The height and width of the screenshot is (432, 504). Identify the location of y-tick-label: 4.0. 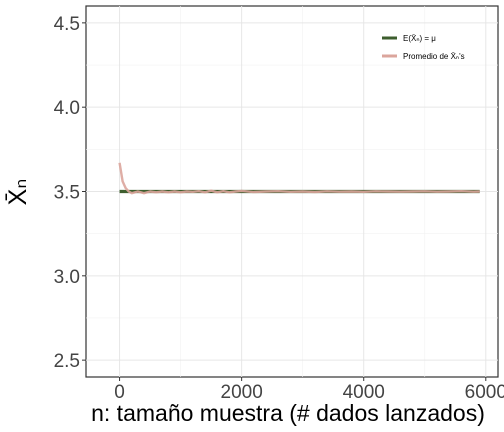
(67, 108).